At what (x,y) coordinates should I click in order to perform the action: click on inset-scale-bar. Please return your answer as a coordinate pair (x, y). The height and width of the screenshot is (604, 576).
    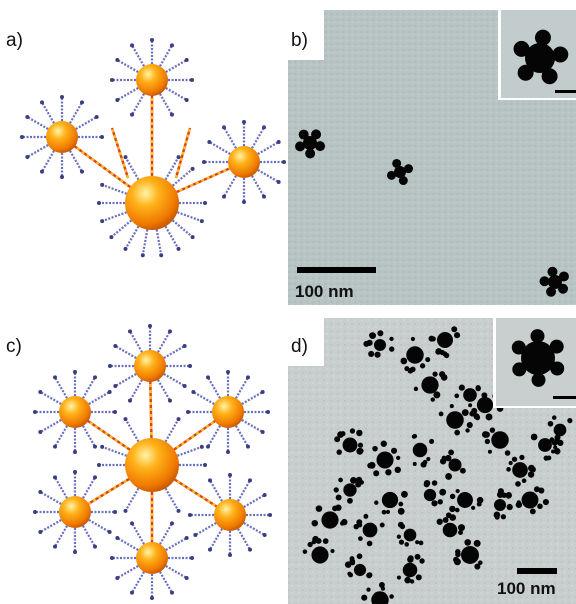
    Looking at the image, I should click on (565, 91).